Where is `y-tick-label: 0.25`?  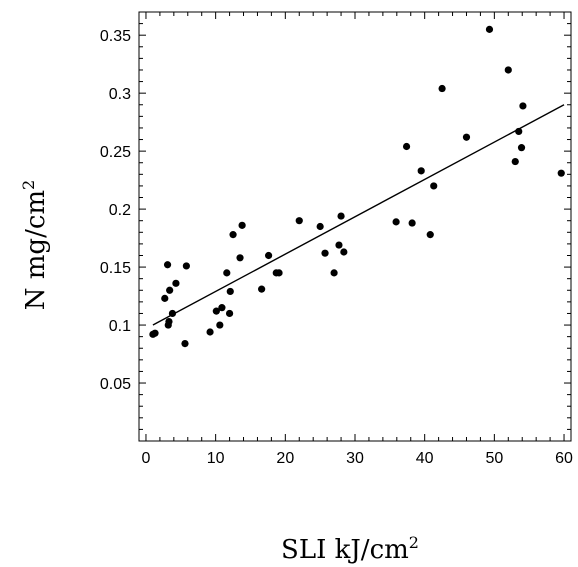
y-tick-label: 0.25 is located at coordinates (115, 152).